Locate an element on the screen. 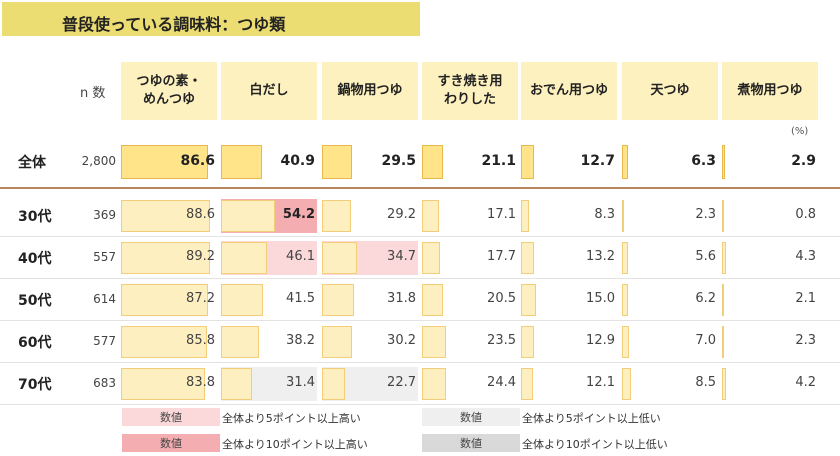  value-label: 41.5 is located at coordinates (300, 298).